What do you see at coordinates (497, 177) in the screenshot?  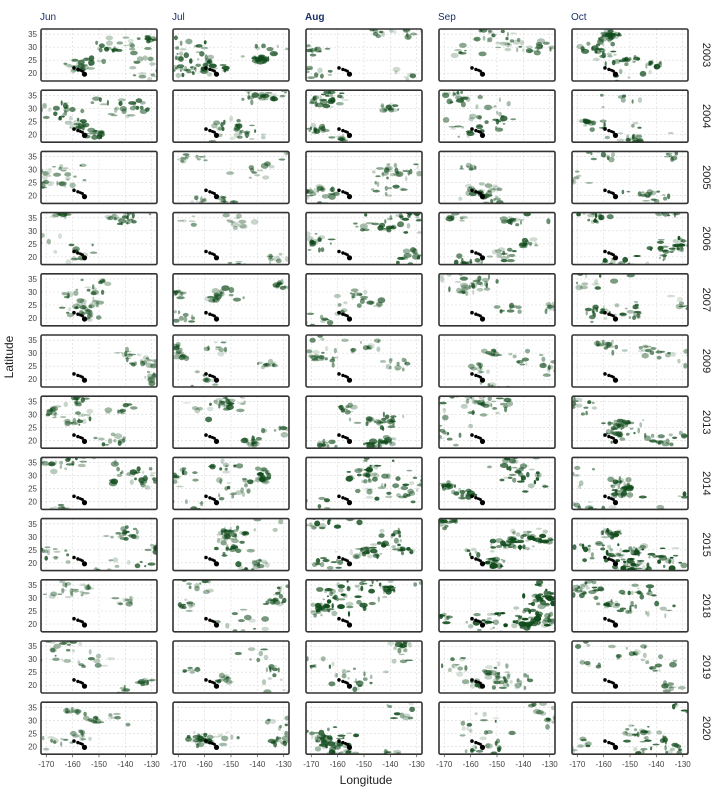 I see `panel-2005-sep` at bounding box center [497, 177].